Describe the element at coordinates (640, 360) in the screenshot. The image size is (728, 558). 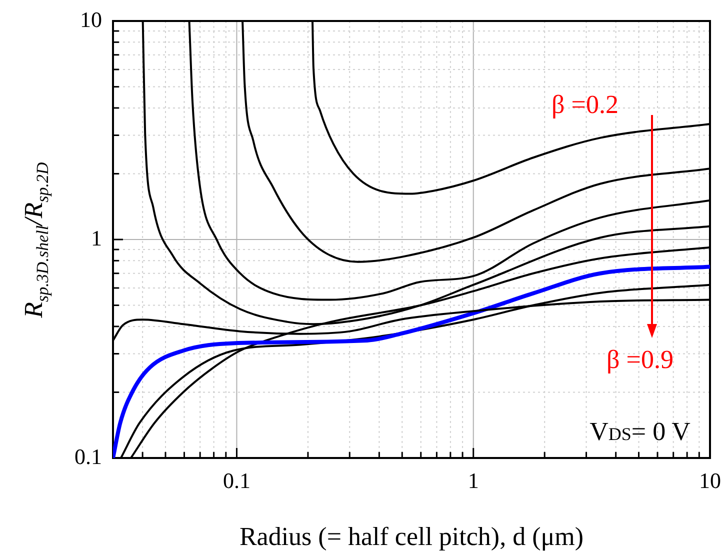
I see `annotation: β =0.9` at that location.